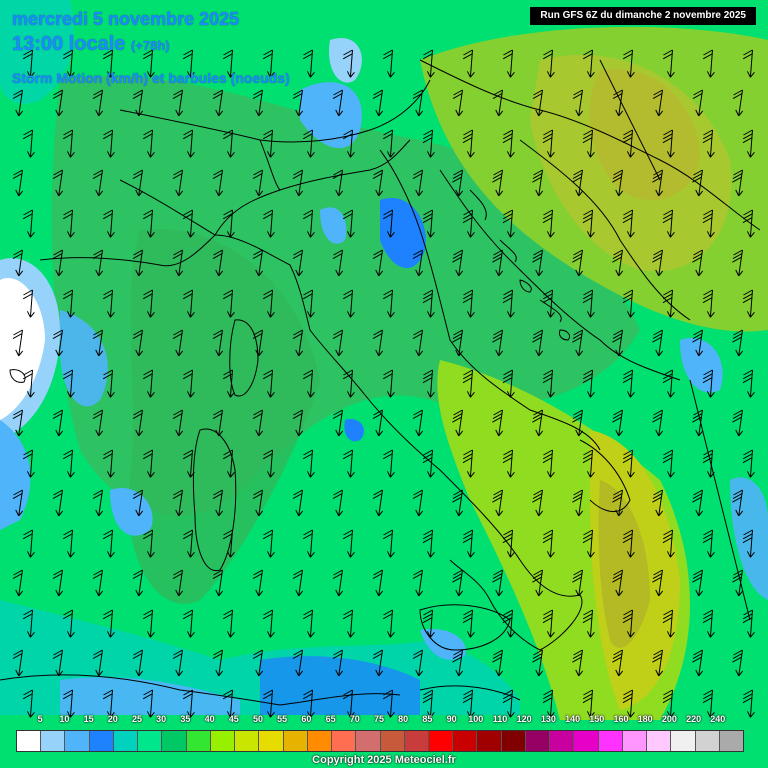 The width and height of the screenshot is (768, 768). What do you see at coordinates (500, 719) in the screenshot?
I see `legend-label: 110` at bounding box center [500, 719].